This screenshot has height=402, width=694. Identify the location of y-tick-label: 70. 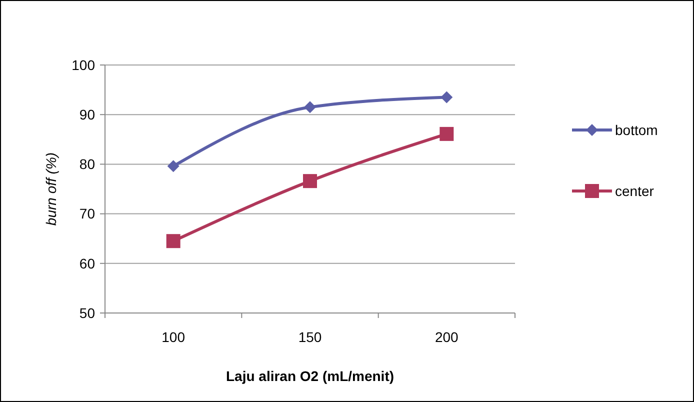
(87, 214).